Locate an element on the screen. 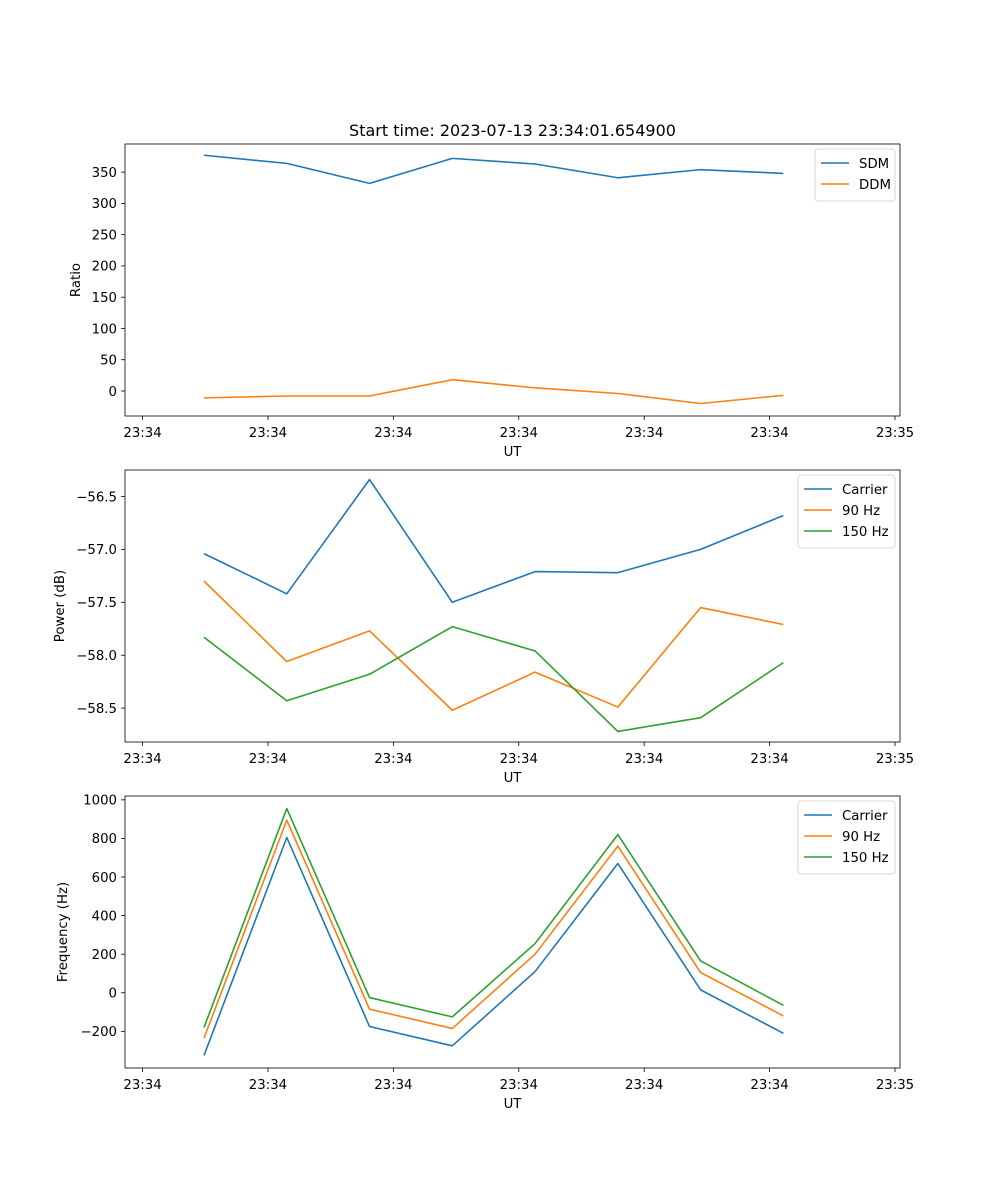 The width and height of the screenshot is (1000, 1200). power-legend-label: 90 Hz is located at coordinates (861, 511).